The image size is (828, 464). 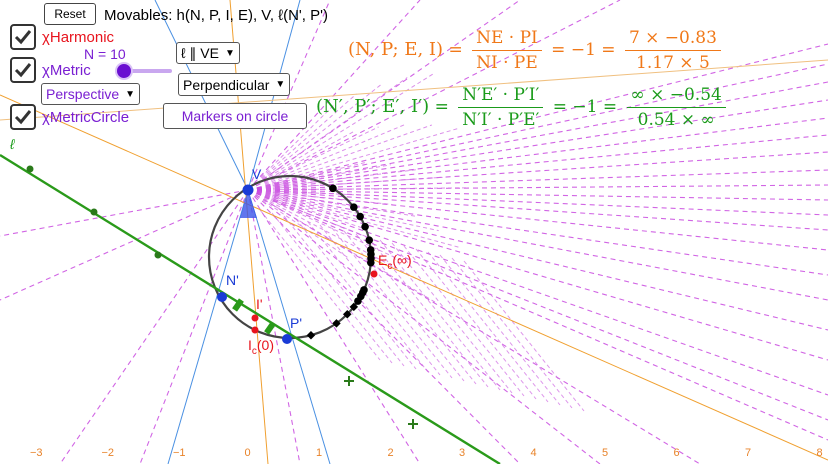 I want to click on metric-circle-checkbox, so click(x=23, y=117).